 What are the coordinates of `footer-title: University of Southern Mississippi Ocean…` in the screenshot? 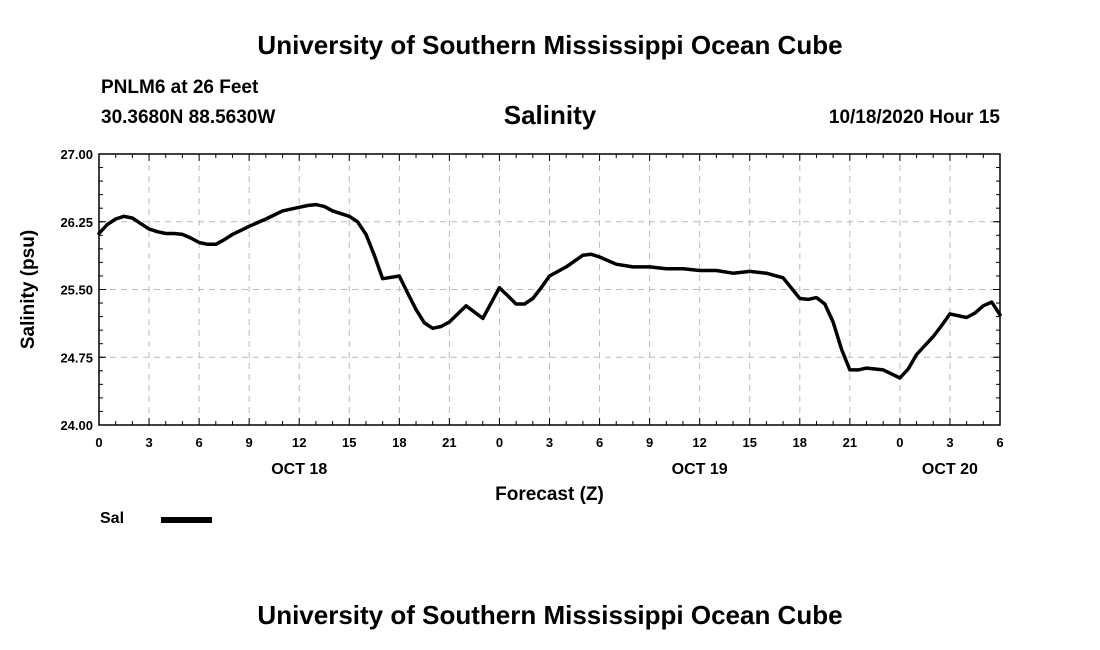 It's located at (550, 615).